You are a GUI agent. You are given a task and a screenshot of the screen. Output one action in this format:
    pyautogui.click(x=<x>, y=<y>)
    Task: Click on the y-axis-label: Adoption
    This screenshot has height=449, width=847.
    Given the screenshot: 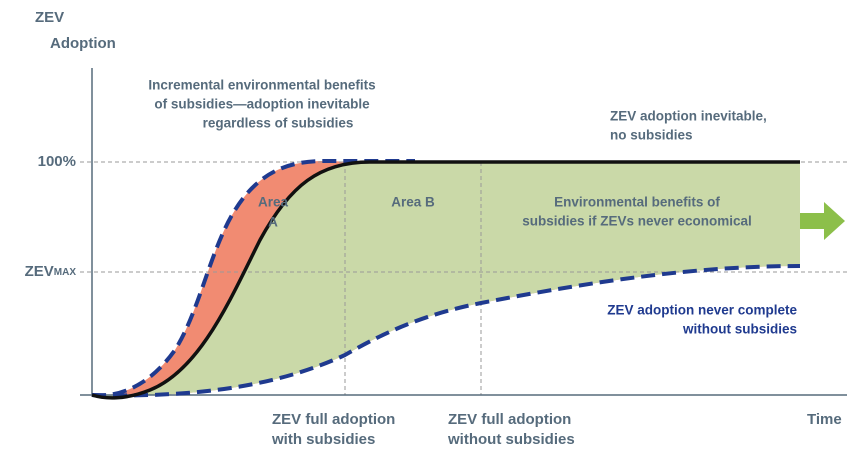 What is the action you would take?
    pyautogui.click(x=83, y=43)
    